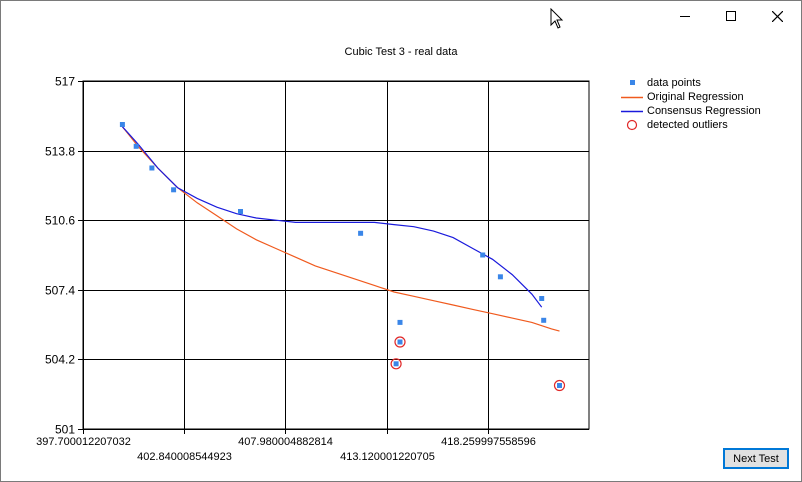 Image resolution: width=802 pixels, height=482 pixels. Describe the element at coordinates (65, 430) in the screenshot. I see `y-tick-label: 501` at that location.